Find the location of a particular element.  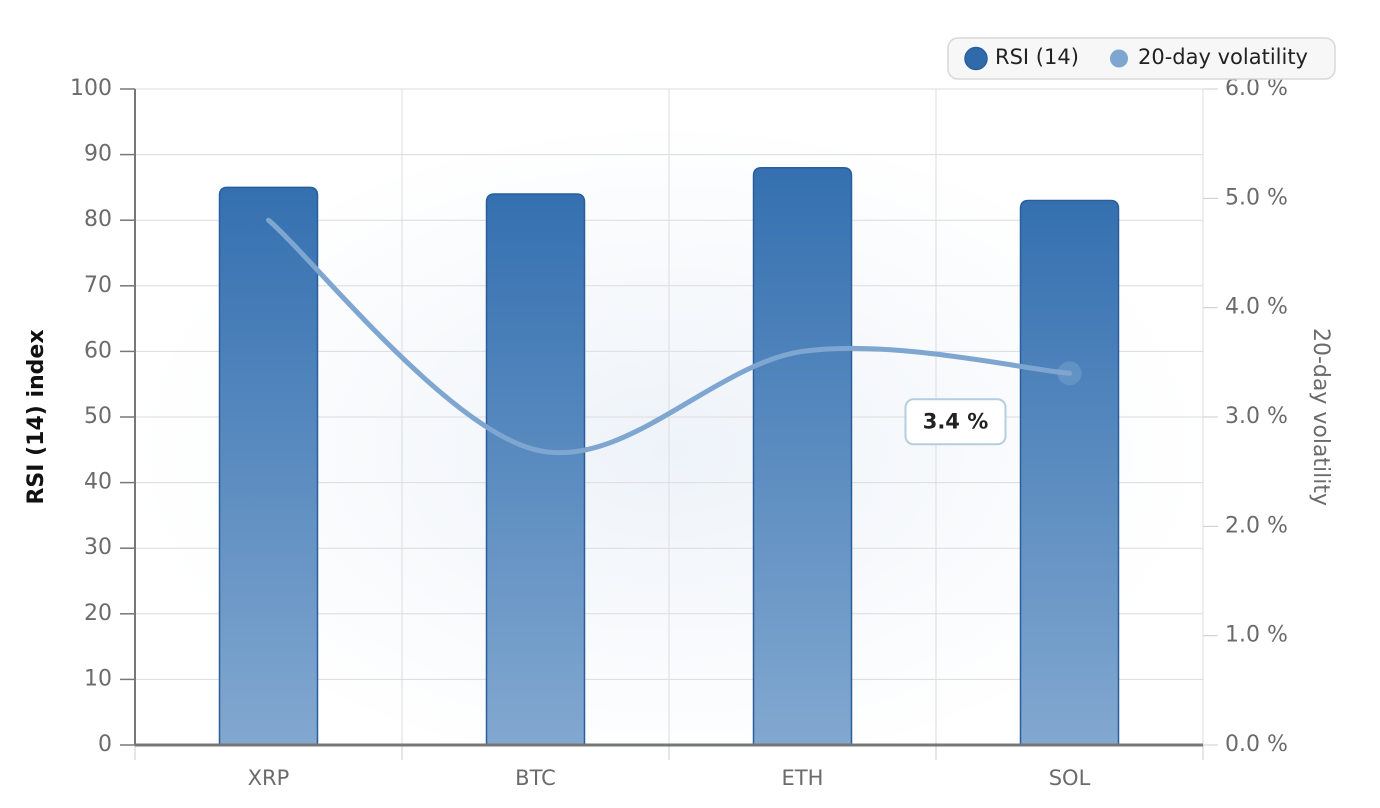

y-axis-title: RSI (14) index is located at coordinates (36, 416).